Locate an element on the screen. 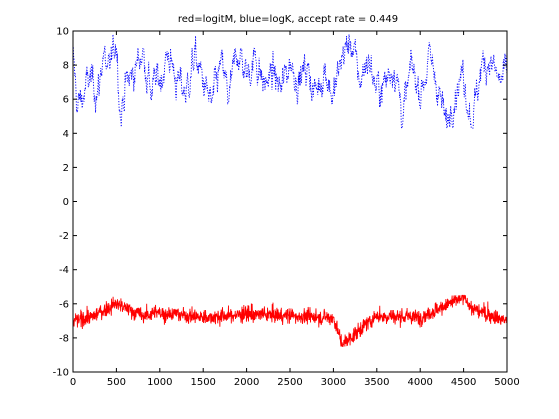  x-tick-label: 2000 is located at coordinates (246, 382).